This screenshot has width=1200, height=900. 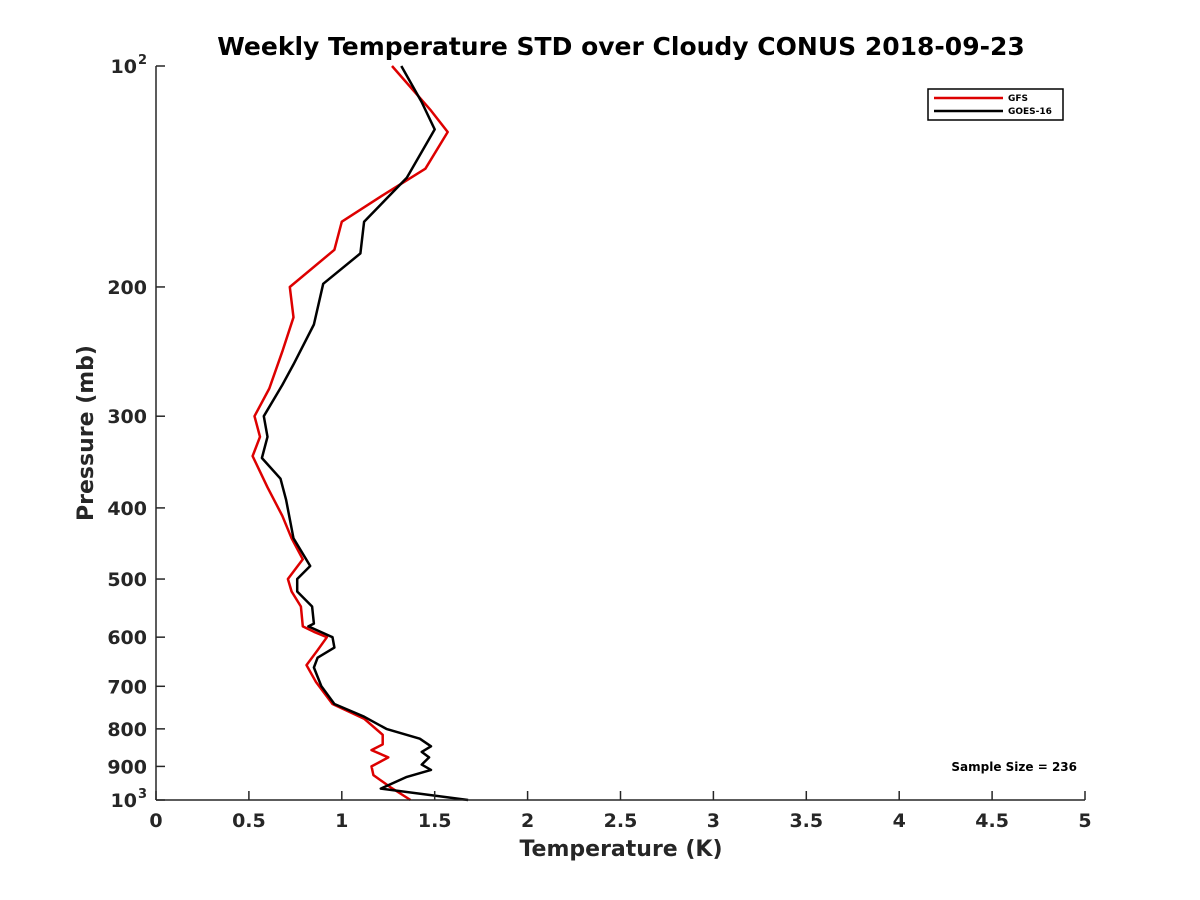 I want to click on x-tick-label: 0, so click(x=155, y=821).